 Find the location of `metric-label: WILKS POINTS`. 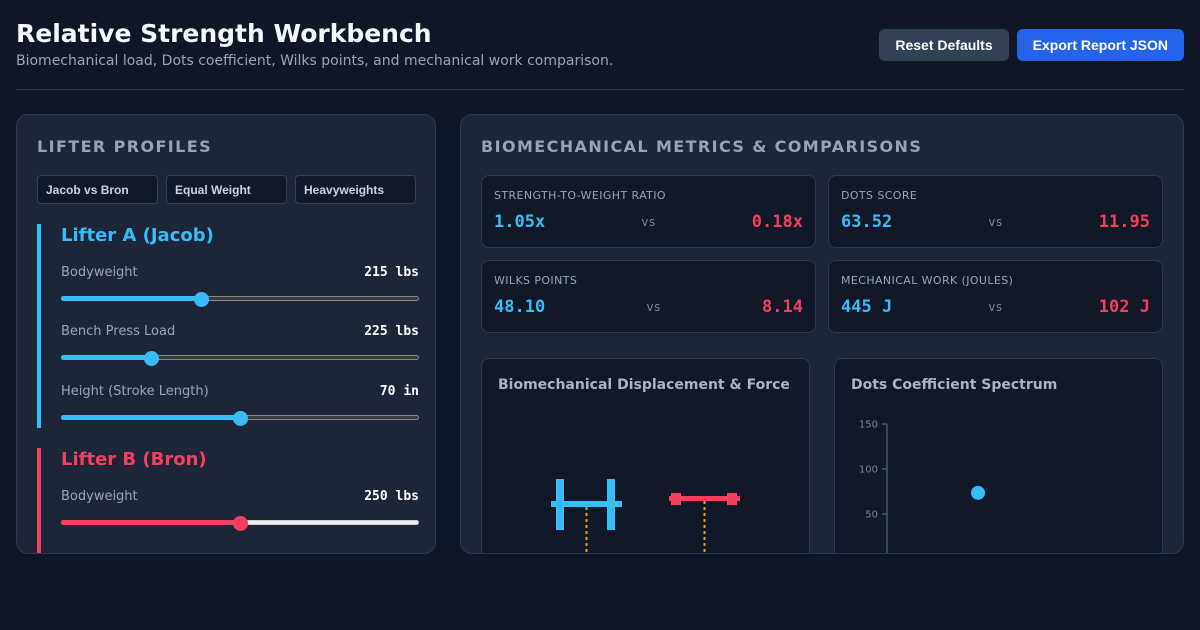

metric-label: WILKS POINTS is located at coordinates (536, 280).